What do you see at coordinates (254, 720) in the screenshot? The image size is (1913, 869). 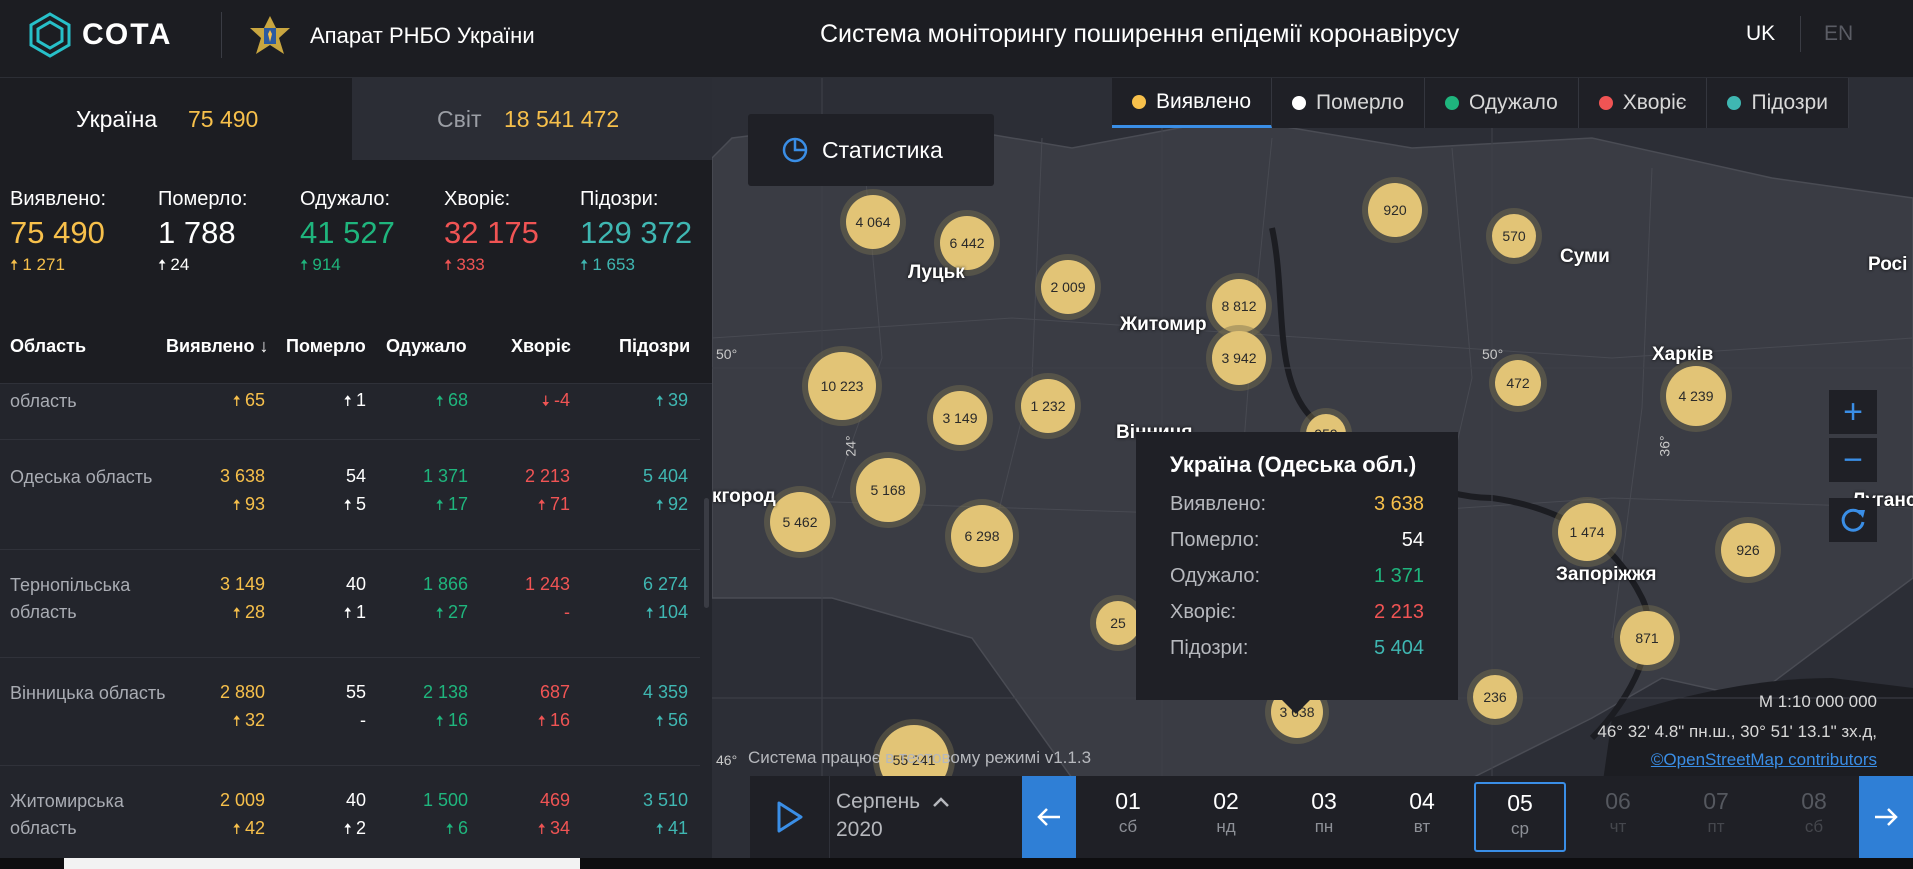 I see `cell-delta-value: 32` at bounding box center [254, 720].